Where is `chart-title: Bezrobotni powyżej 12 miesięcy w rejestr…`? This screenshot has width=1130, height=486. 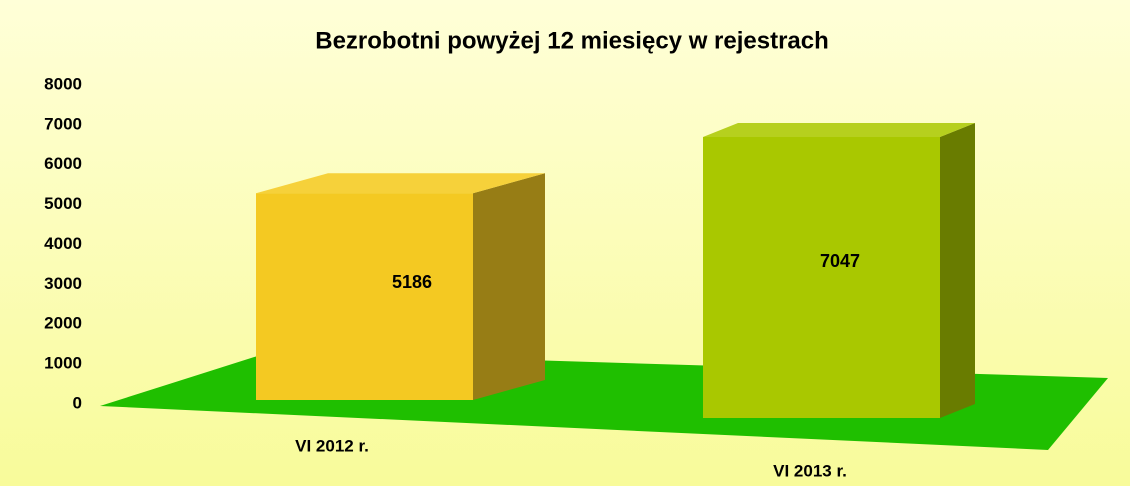
chart-title: Bezrobotni powyżej 12 miesięcy w rejestr… is located at coordinates (572, 40).